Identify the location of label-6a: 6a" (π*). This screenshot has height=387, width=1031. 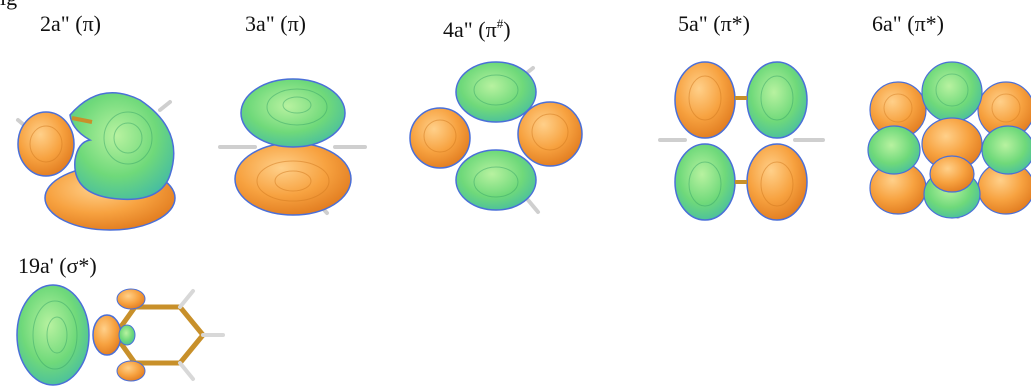
(908, 23).